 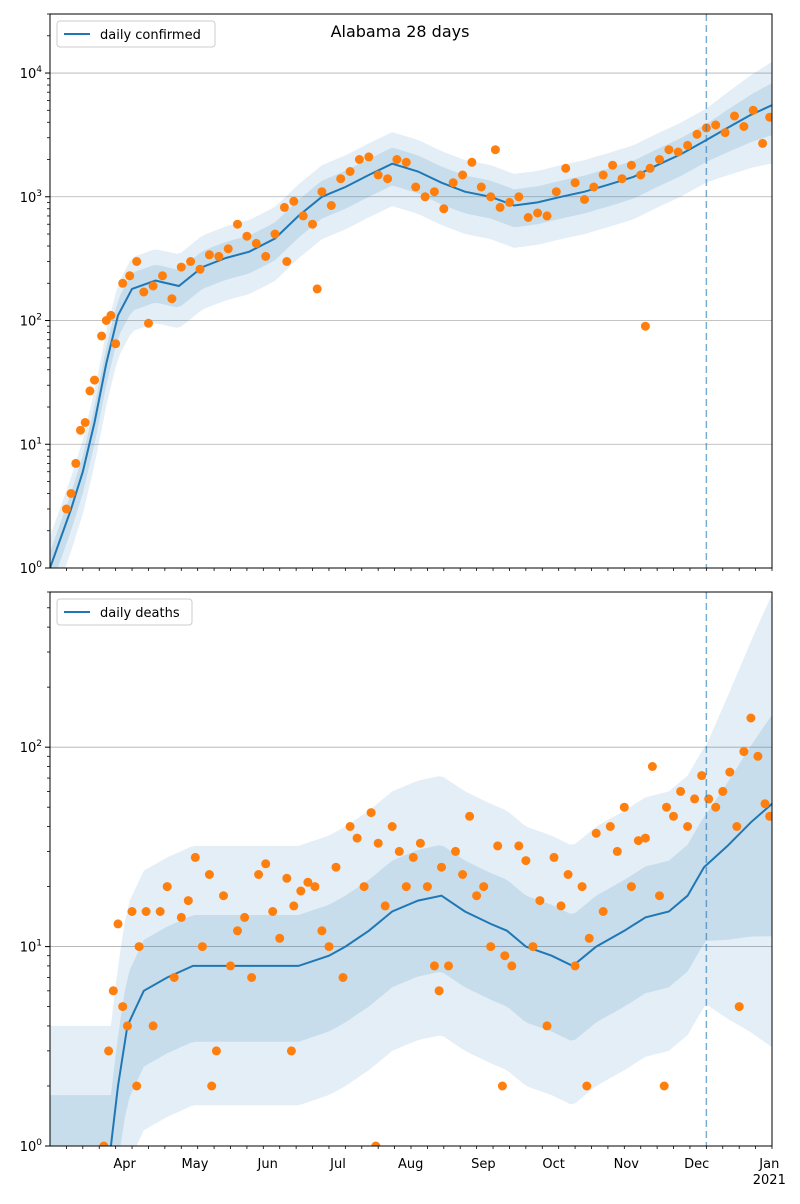 I want to click on x-tick-label: Sep, so click(x=483, y=1164).